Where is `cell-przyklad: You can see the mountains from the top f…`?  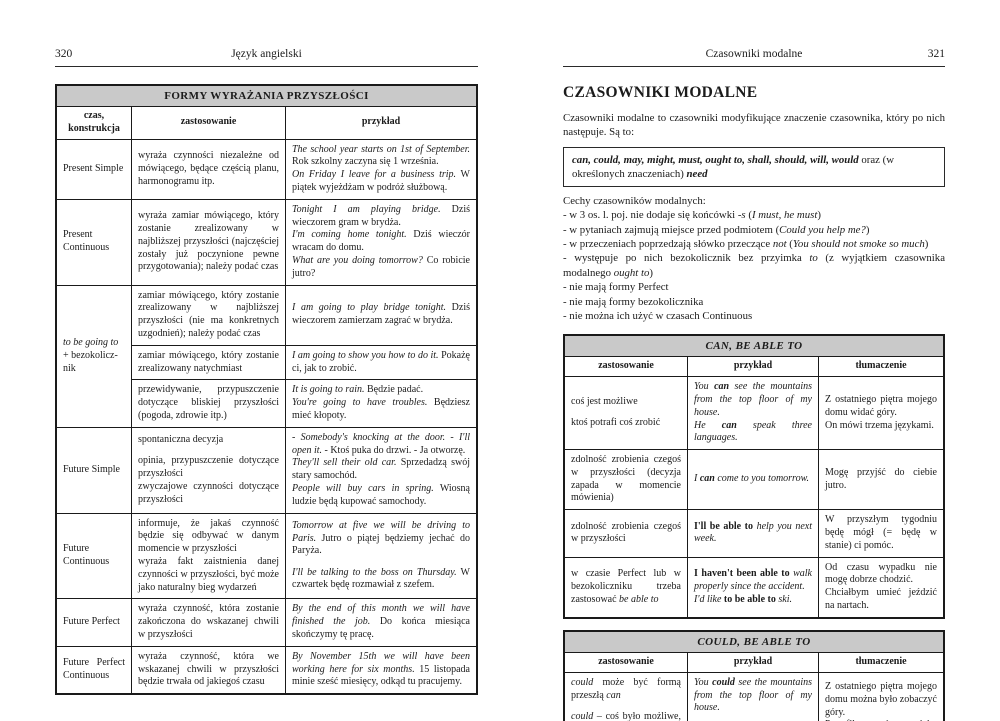
cell-przyklad: You can see the mountains from the top f… is located at coordinates (753, 413).